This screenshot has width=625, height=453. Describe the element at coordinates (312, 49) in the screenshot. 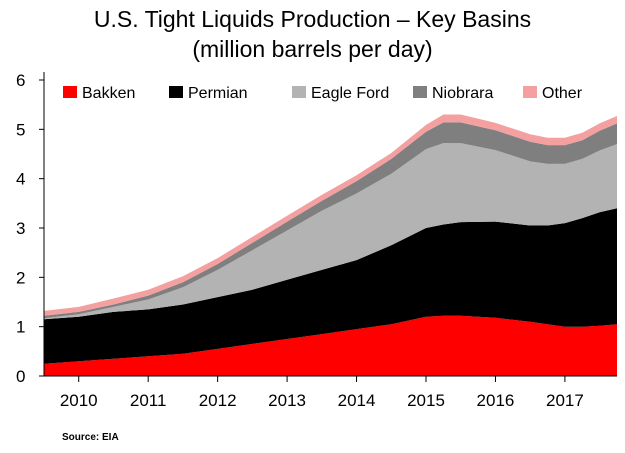

I see `chart-subtitle: (million barrels per day)` at that location.